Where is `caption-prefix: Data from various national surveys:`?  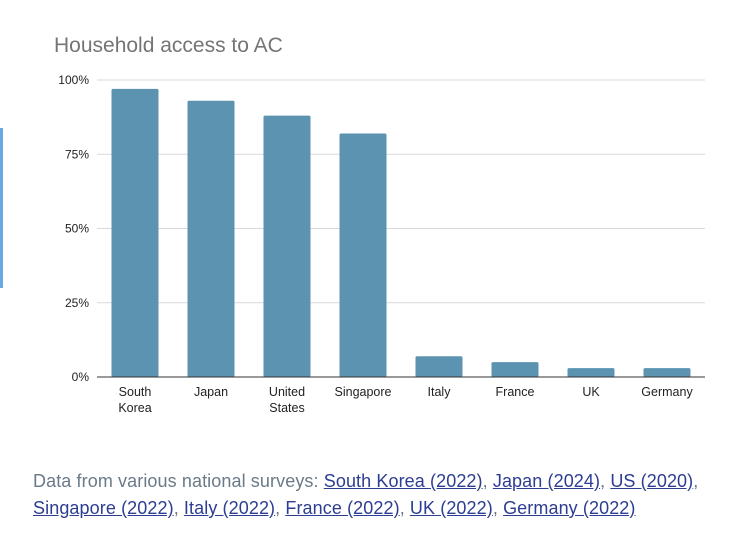
caption-prefix: Data from various national surveys: is located at coordinates (178, 481).